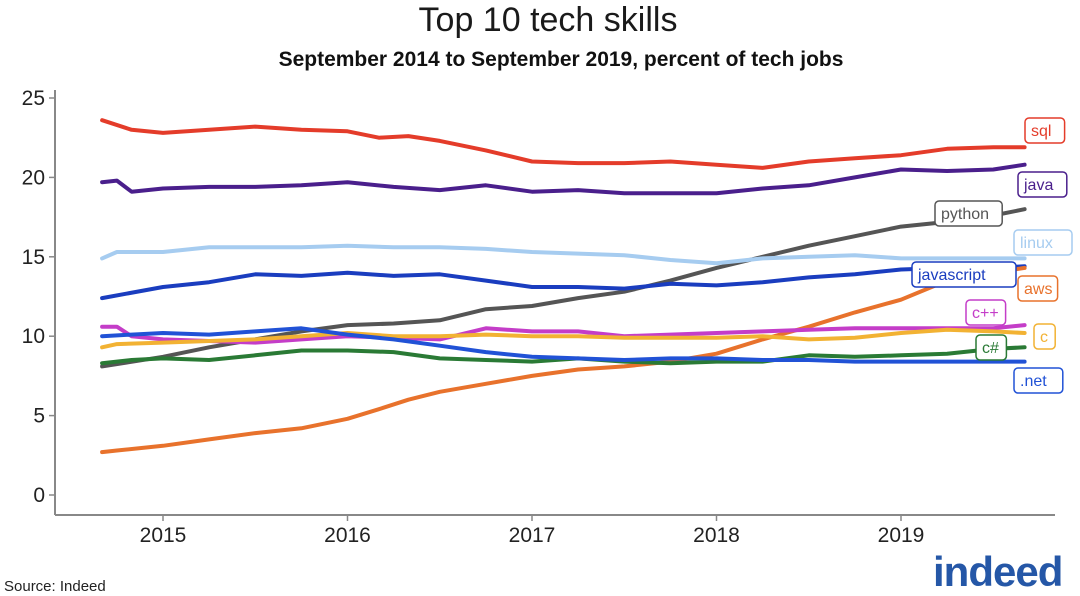 The image size is (1080, 596). I want to click on label-javascript: javascript, so click(964, 274).